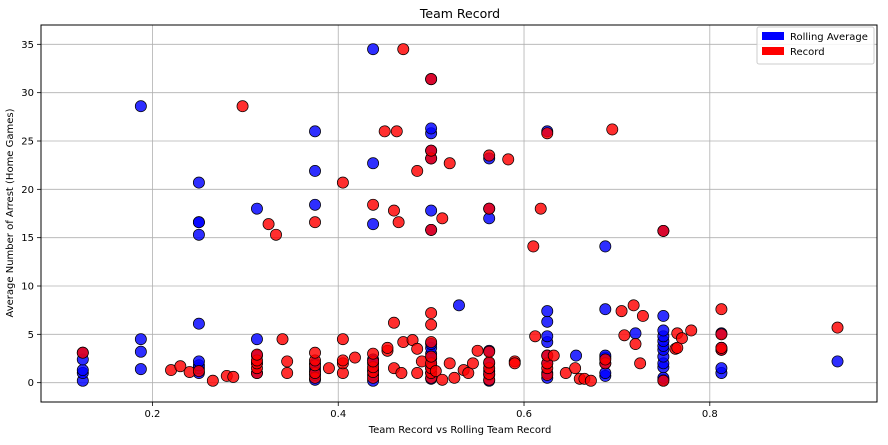 This screenshot has height=445, width=888. What do you see at coordinates (27, 142) in the screenshot?
I see `y-tick-label: 25` at bounding box center [27, 142].